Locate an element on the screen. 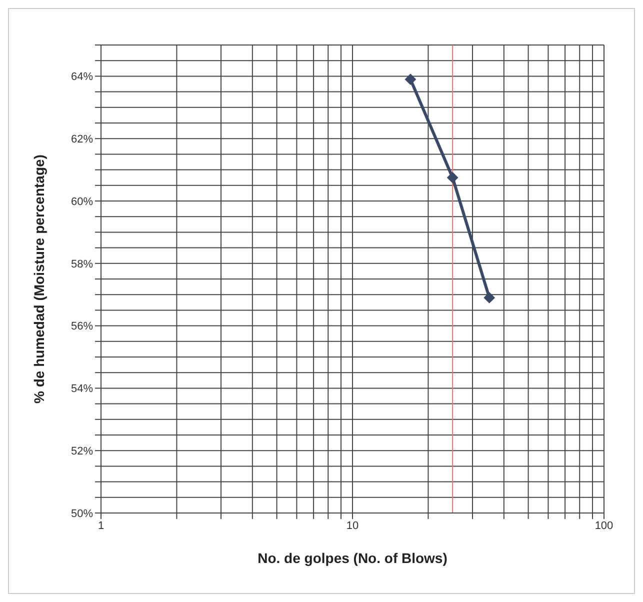  y-tick-label: 58% is located at coordinates (82, 264).